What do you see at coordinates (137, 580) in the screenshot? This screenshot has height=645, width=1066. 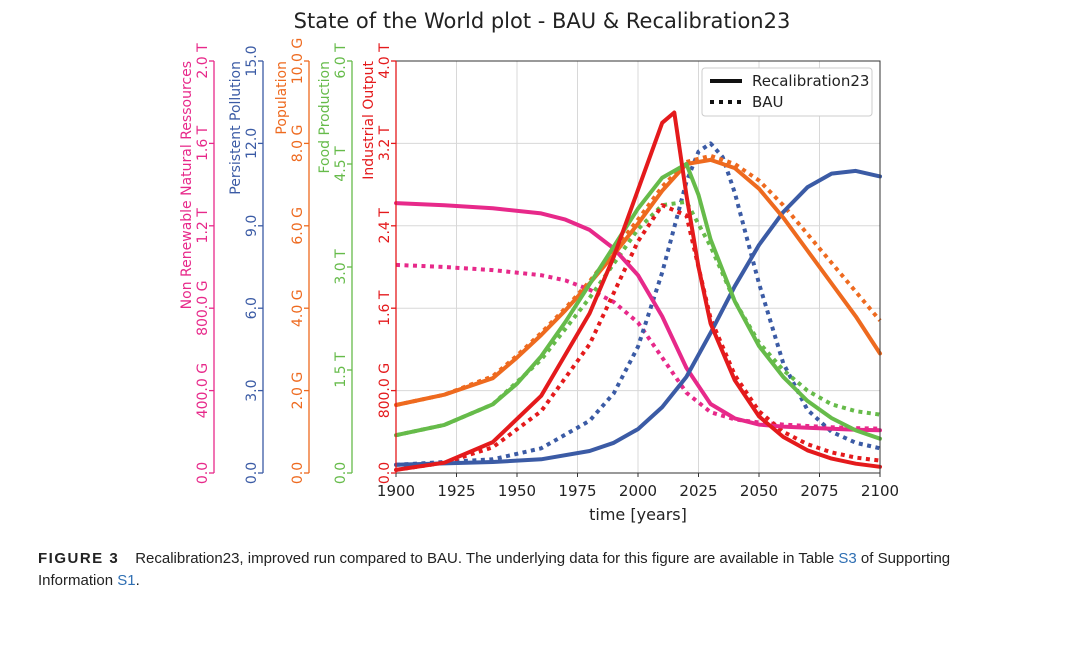 I see `caption-text-after: .` at bounding box center [137, 580].